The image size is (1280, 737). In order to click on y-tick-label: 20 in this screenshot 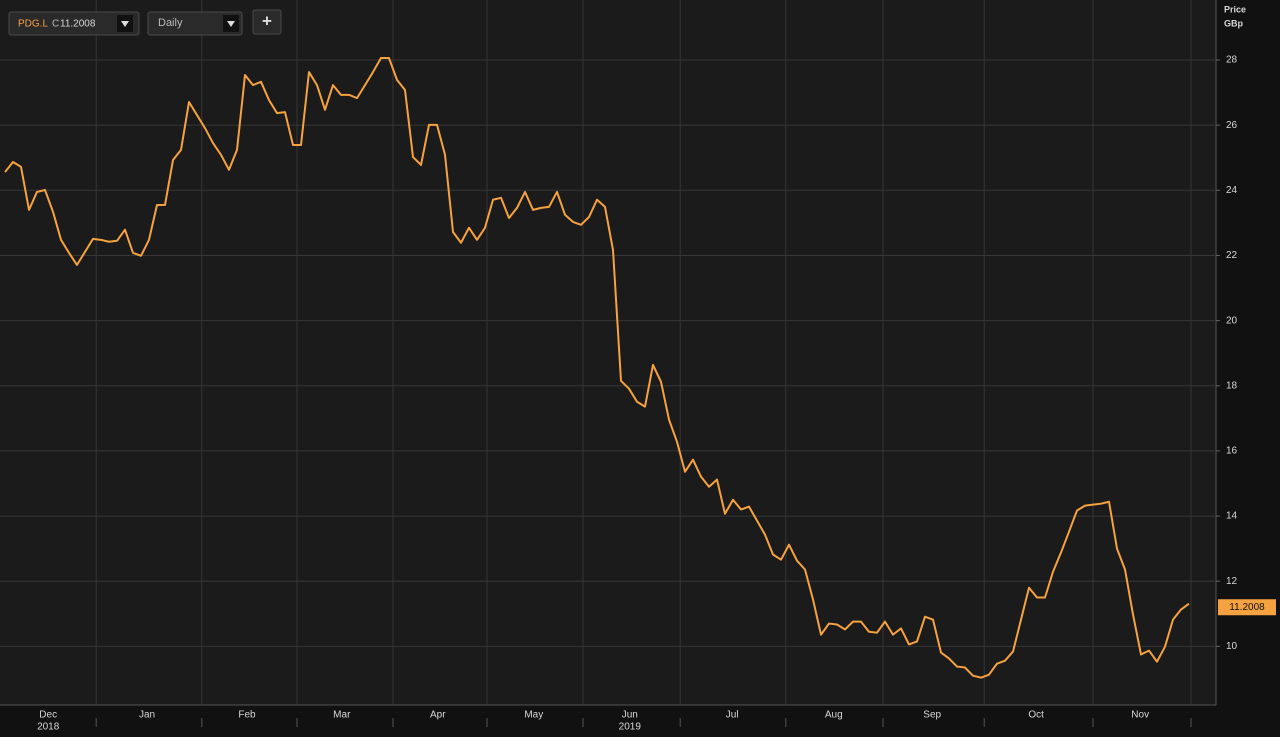, I will do `click(1232, 320)`.